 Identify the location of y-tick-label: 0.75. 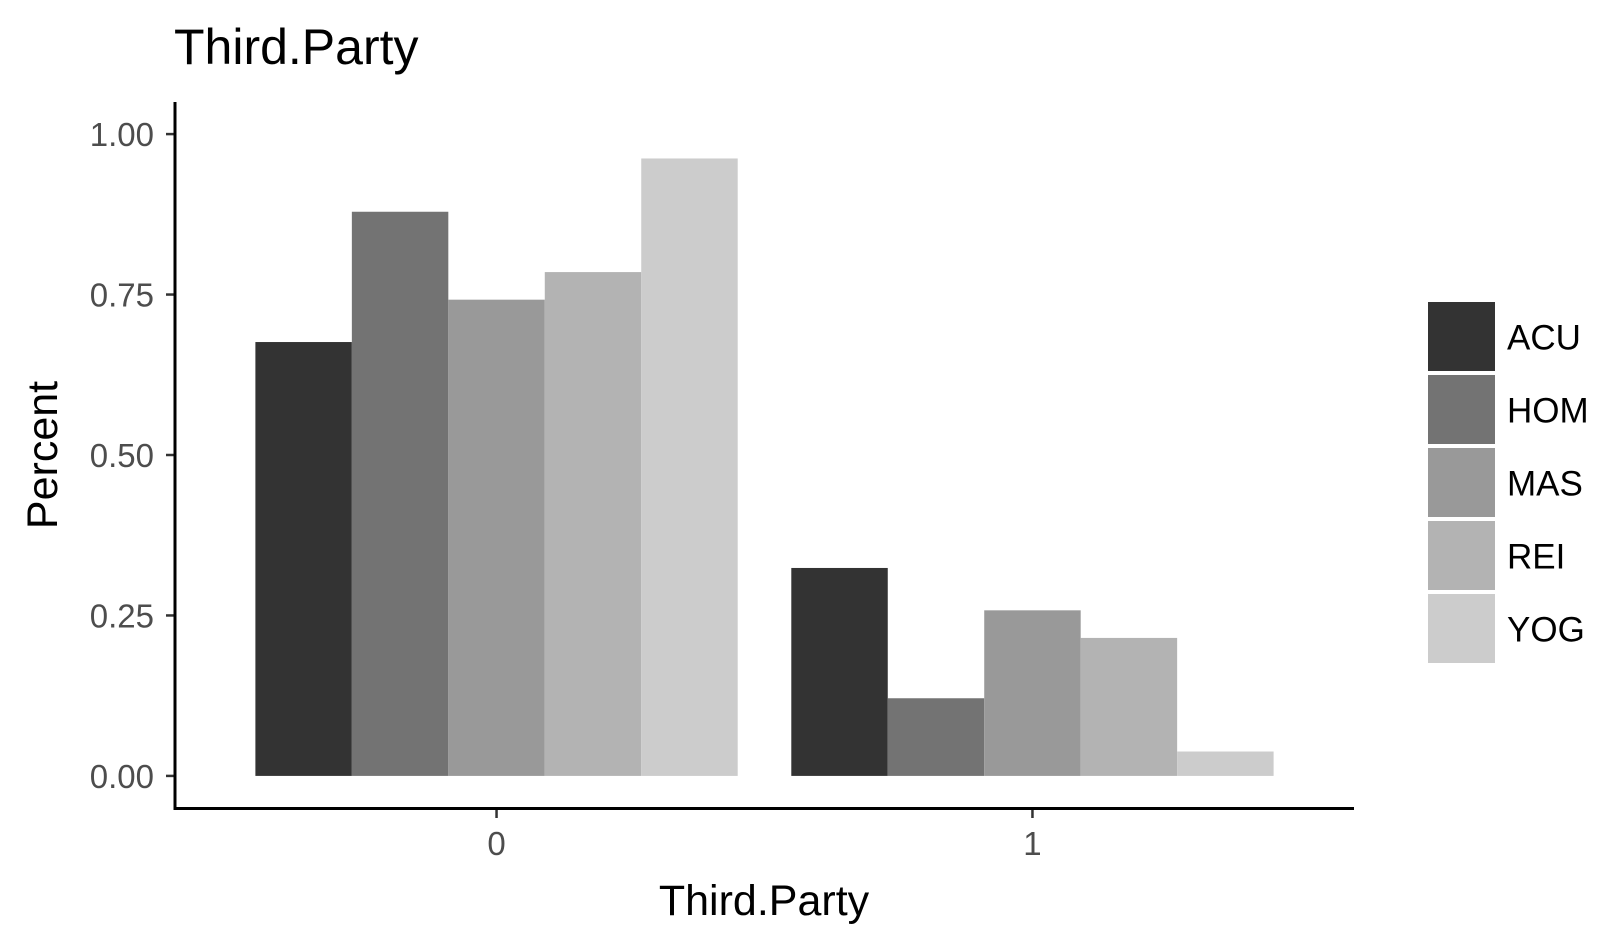
(122, 295).